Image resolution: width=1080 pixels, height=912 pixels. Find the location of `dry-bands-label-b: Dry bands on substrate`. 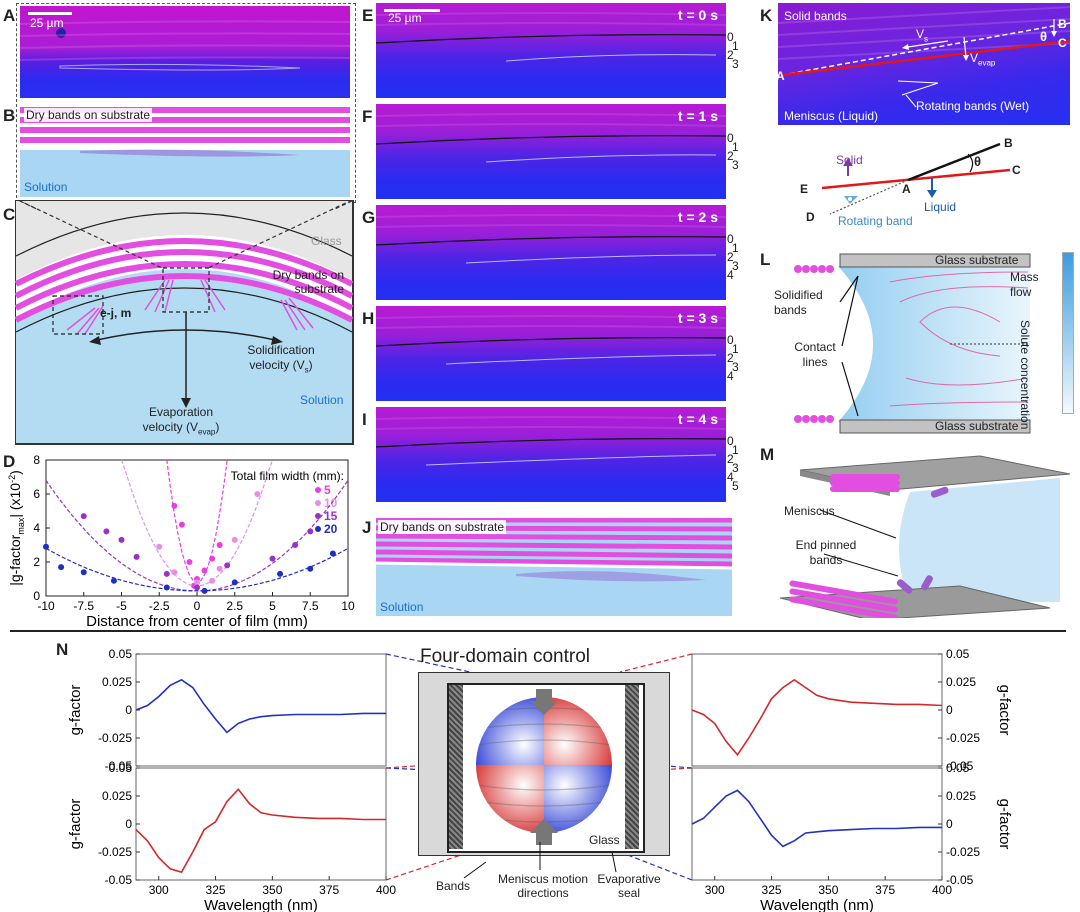

dry-bands-label-b: Dry bands on substrate is located at coordinates (88, 115).